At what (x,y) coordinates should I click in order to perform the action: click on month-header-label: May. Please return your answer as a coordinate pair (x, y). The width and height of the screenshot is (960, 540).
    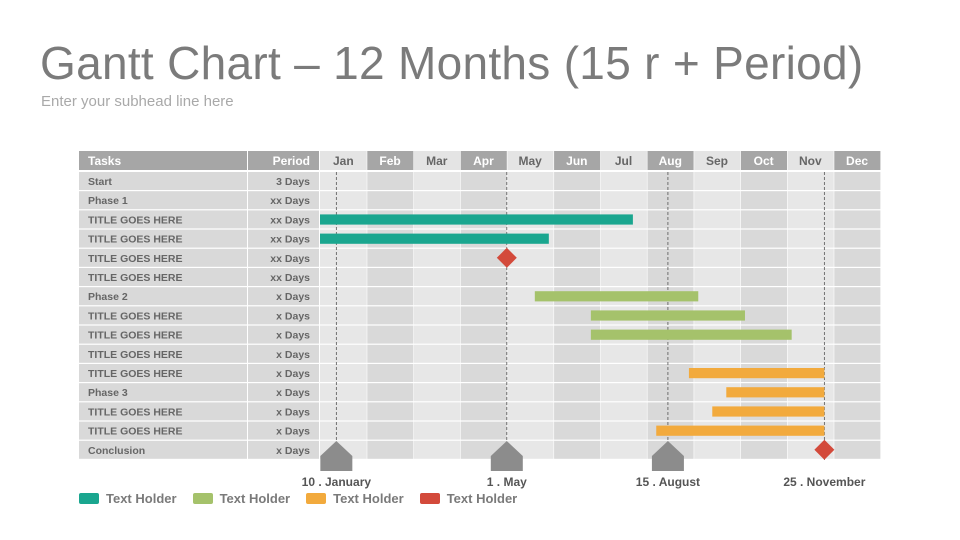
    Looking at the image, I should click on (530, 161).